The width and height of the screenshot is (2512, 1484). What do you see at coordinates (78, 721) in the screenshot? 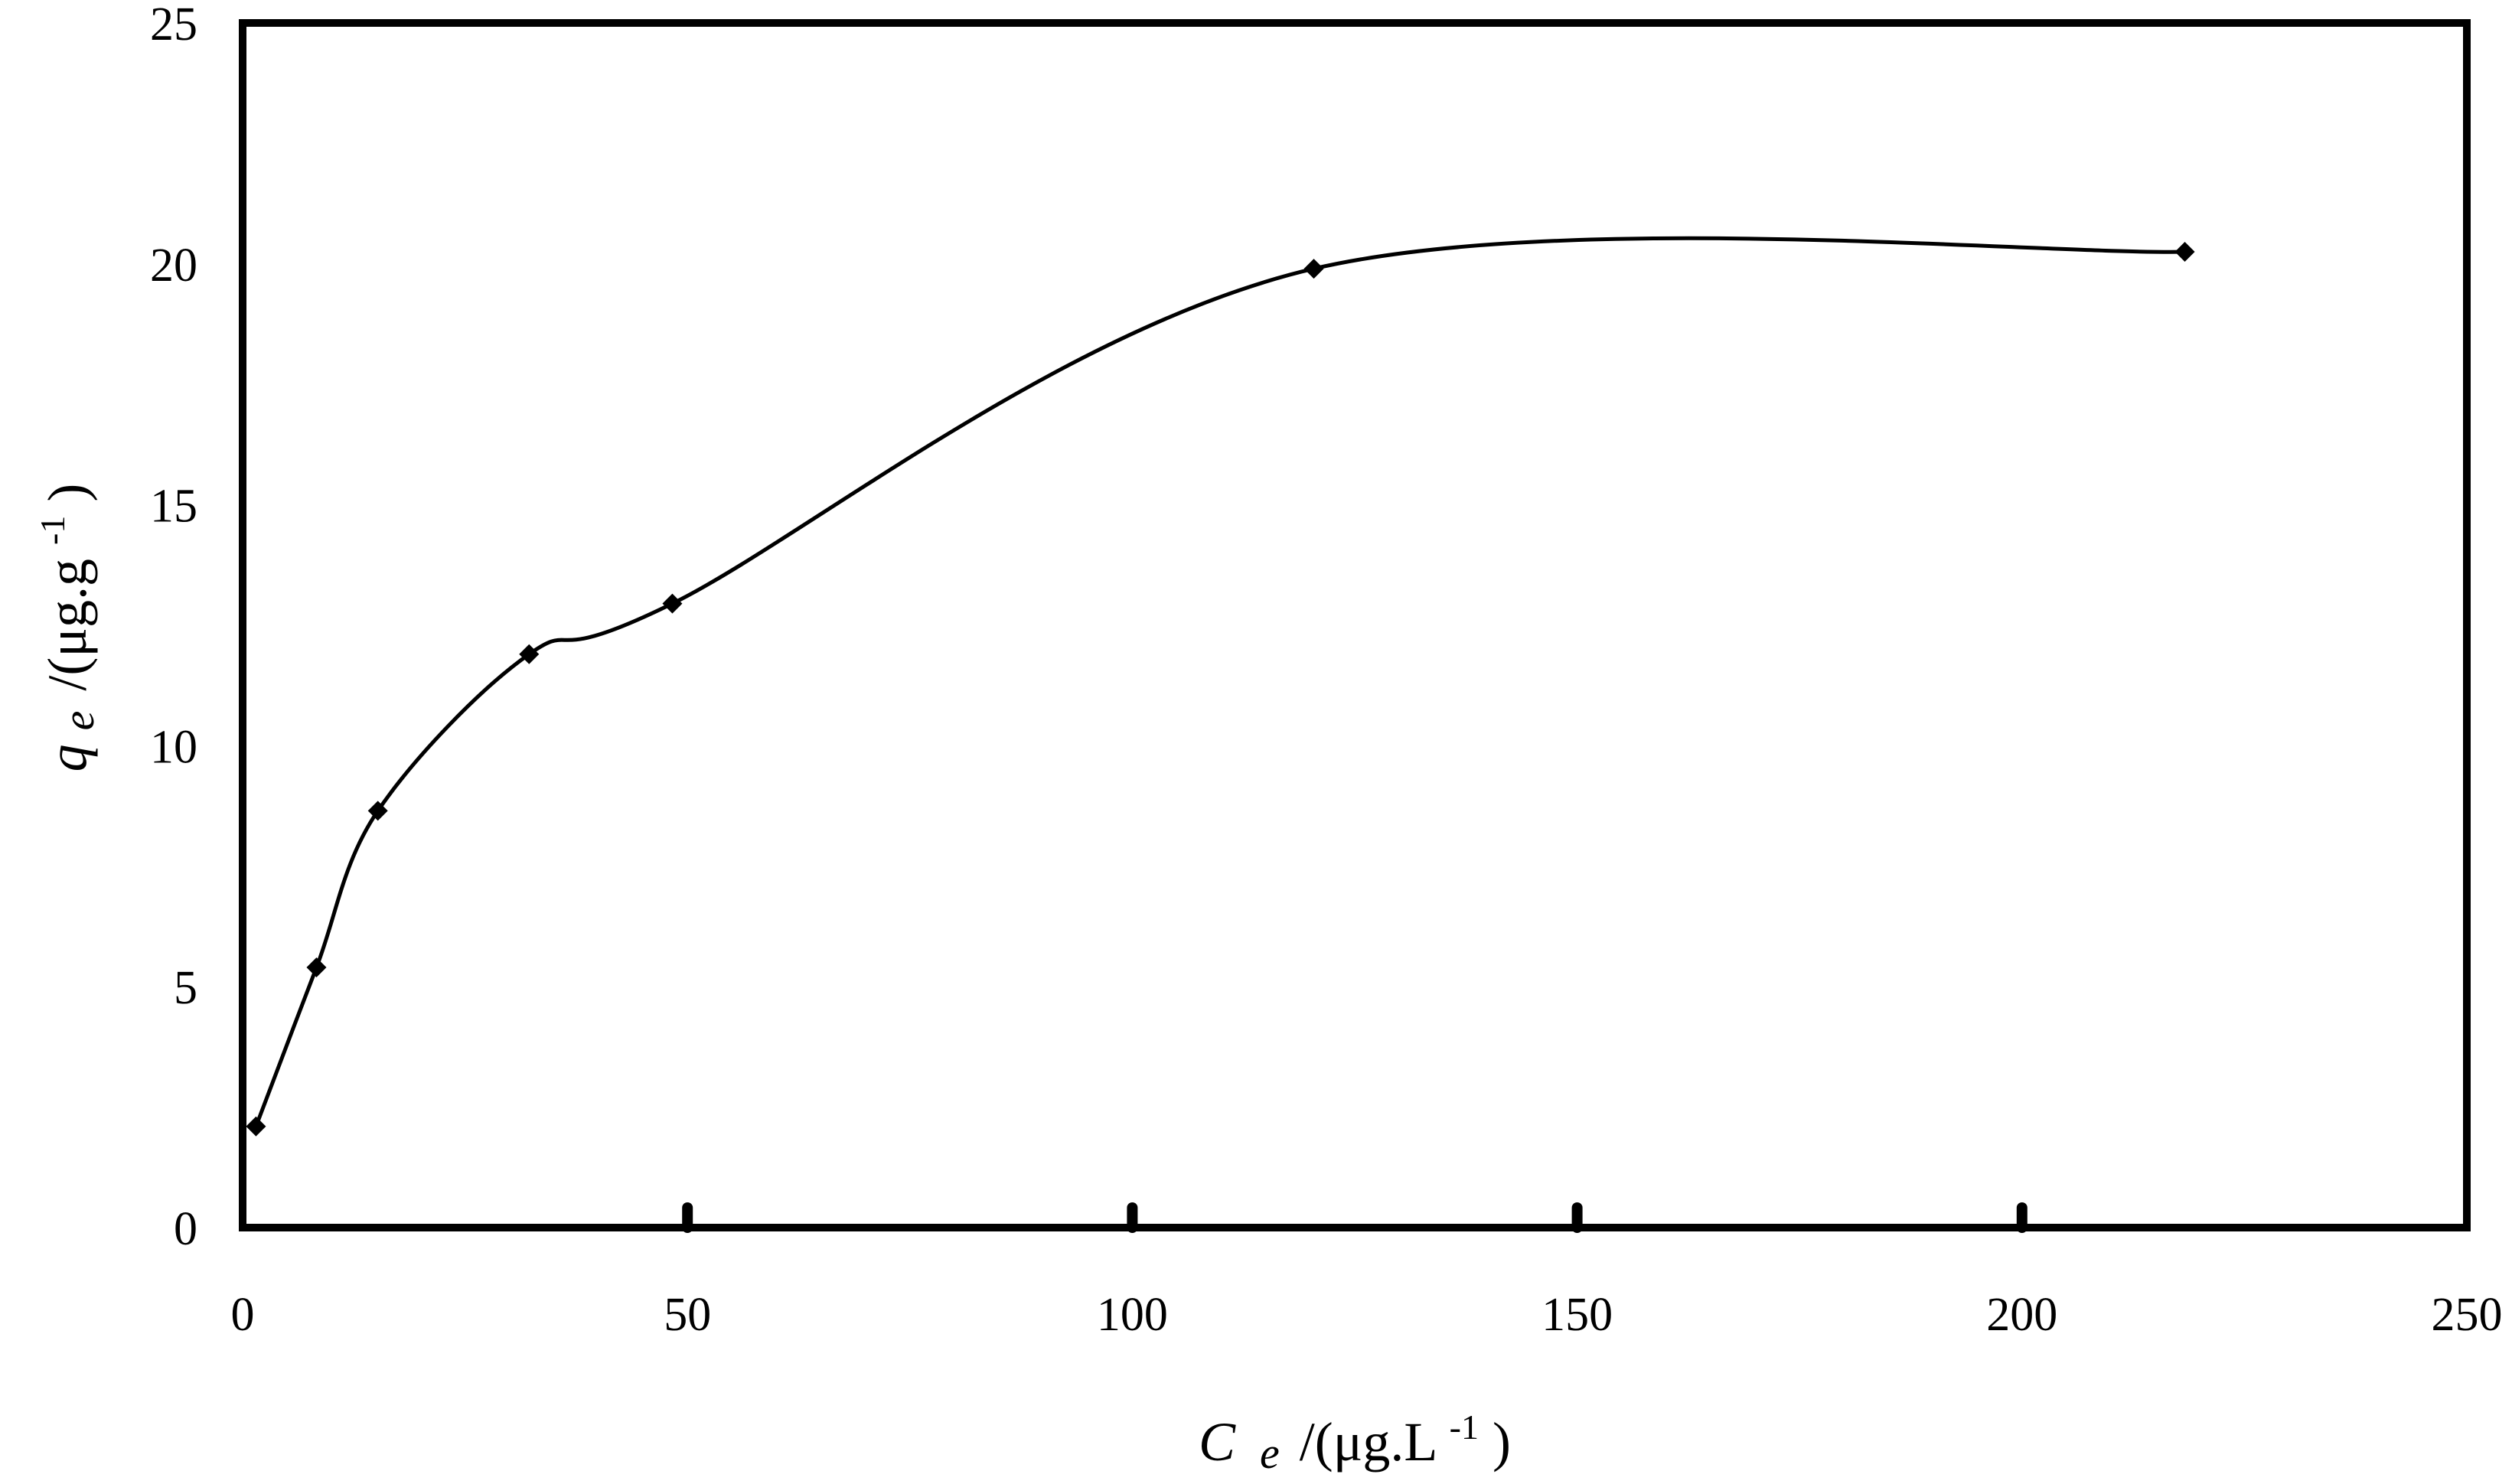
I see `y-axis-subscript: e` at bounding box center [78, 721].